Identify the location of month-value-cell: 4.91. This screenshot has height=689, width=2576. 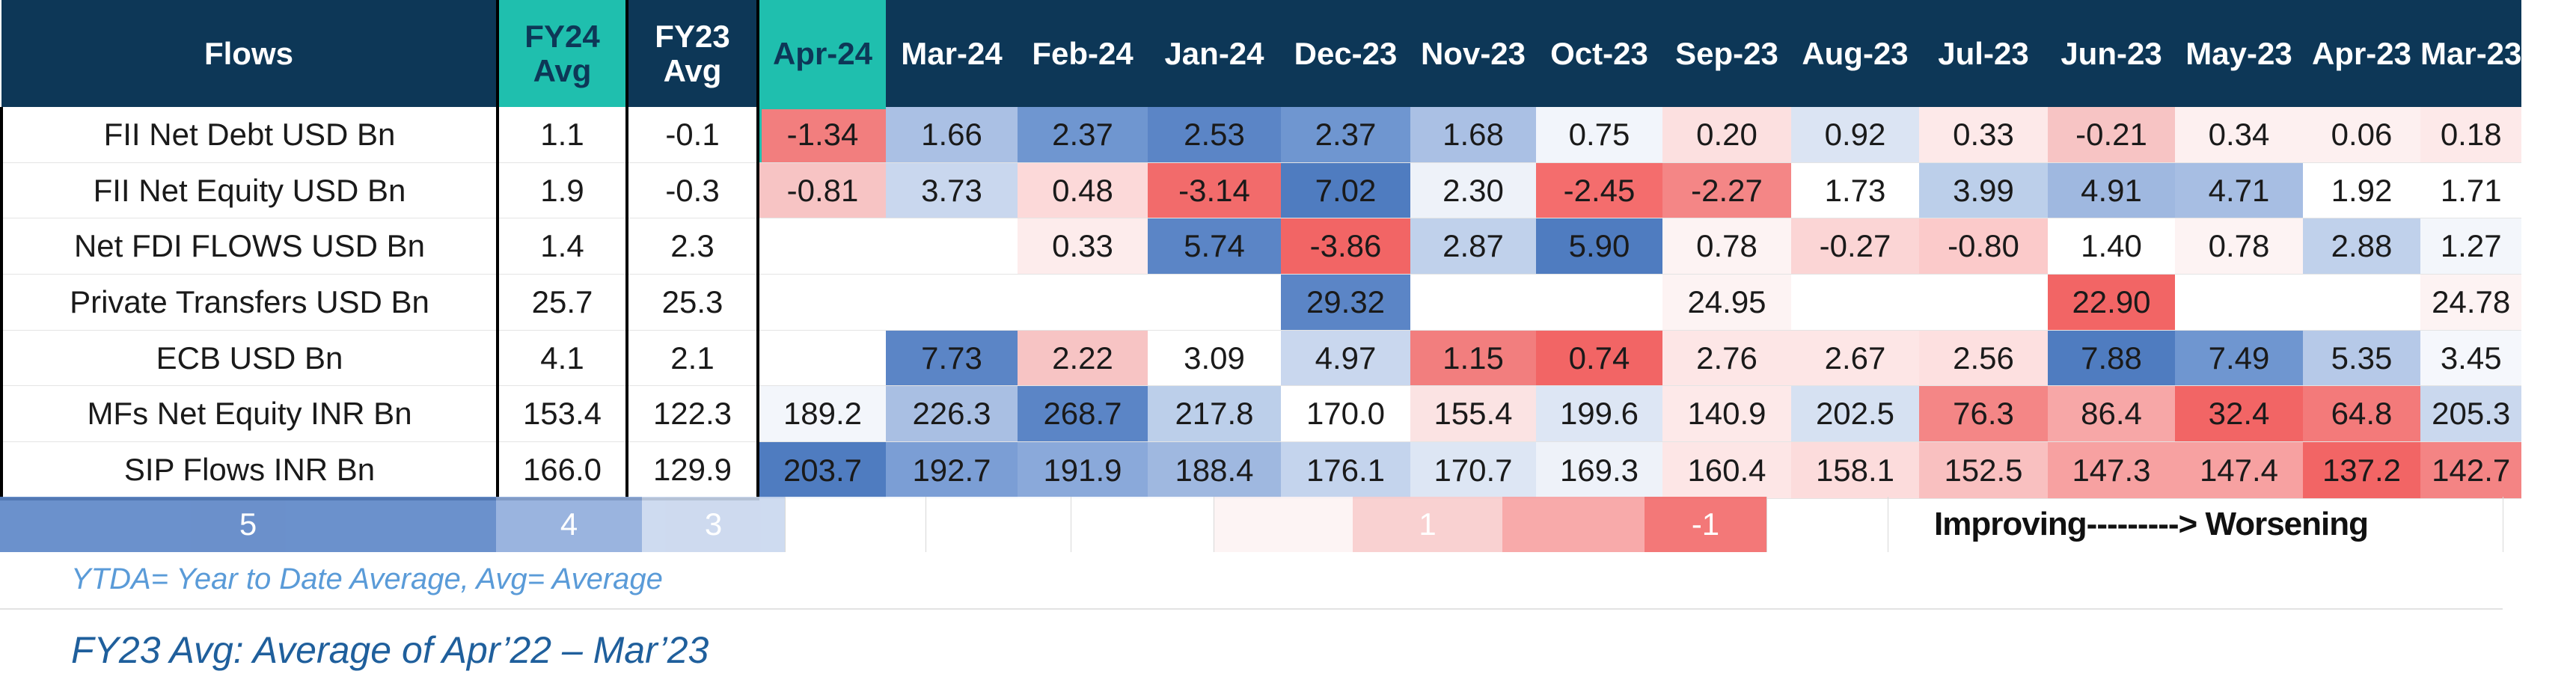
(2111, 190).